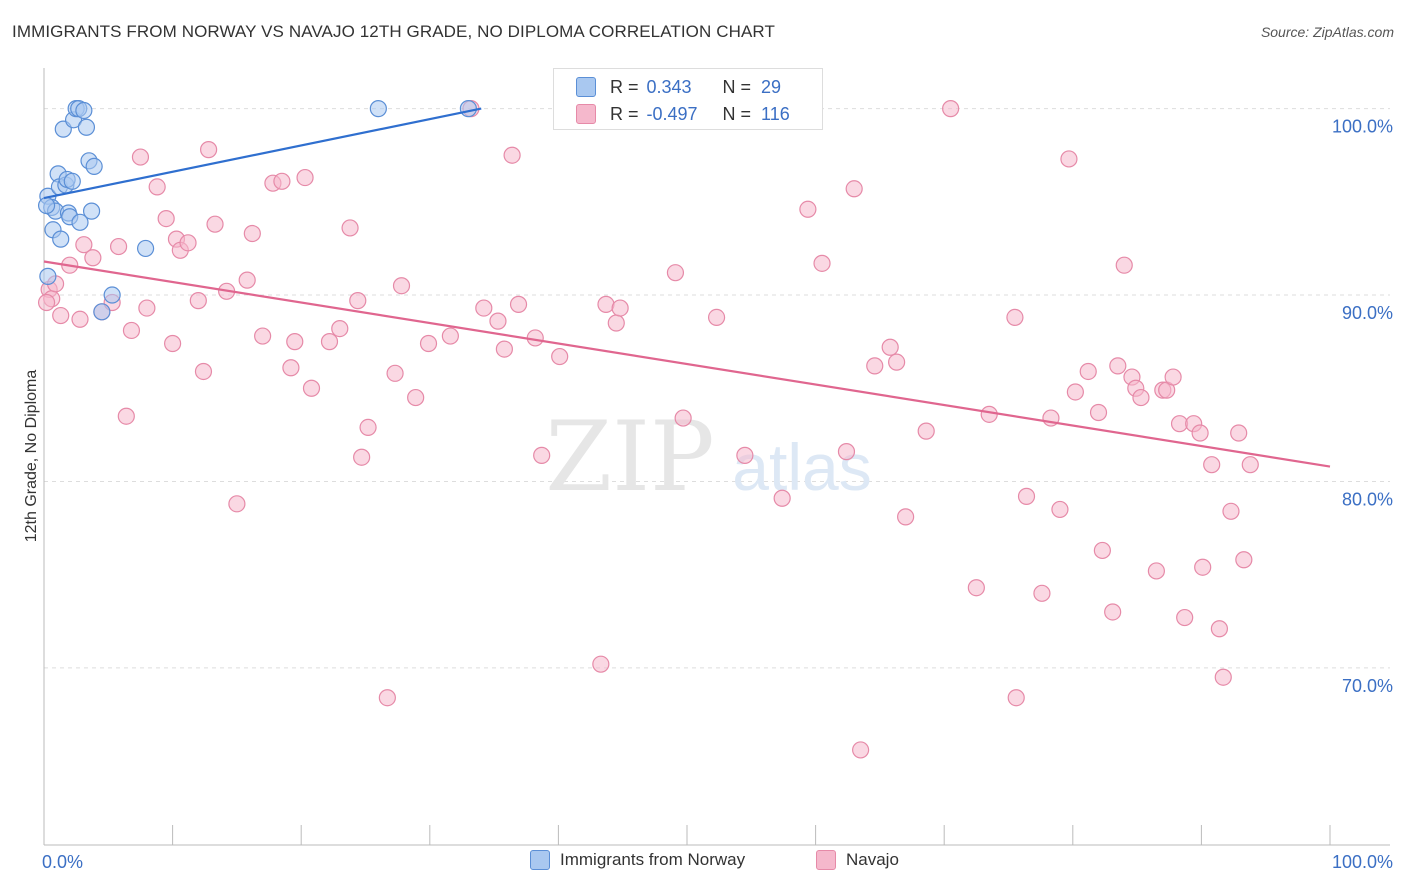 This screenshot has width=1406, height=892. I want to click on navajo-swatch, so click(586, 114).